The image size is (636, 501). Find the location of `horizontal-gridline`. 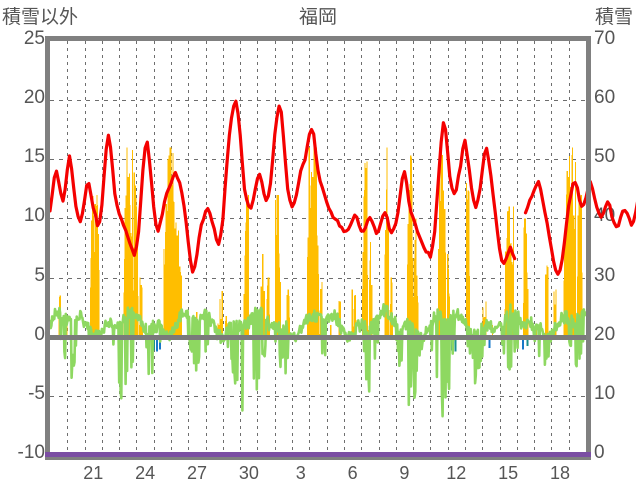

horizontal-gridline is located at coordinates (318, 396).